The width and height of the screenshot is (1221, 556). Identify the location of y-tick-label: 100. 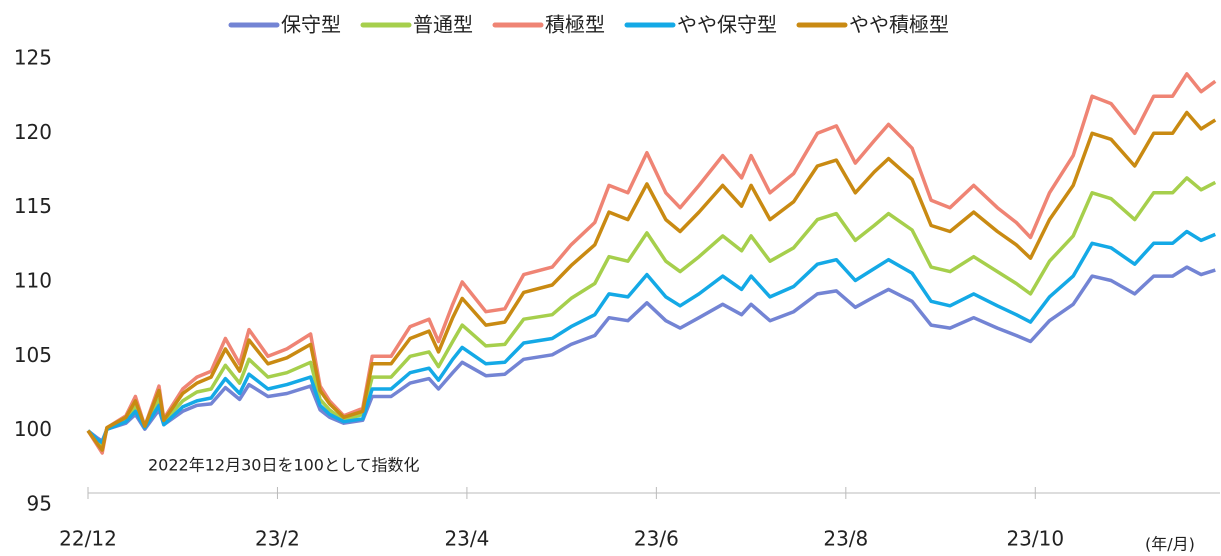
(33, 429).